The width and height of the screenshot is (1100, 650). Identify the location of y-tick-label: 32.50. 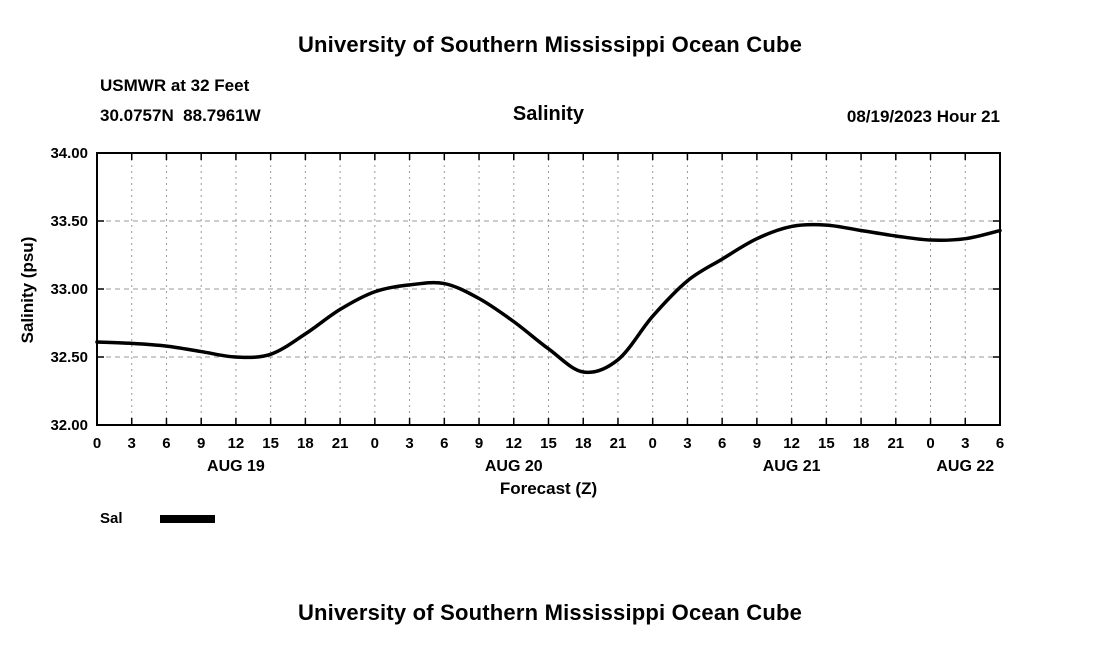
(69, 357).